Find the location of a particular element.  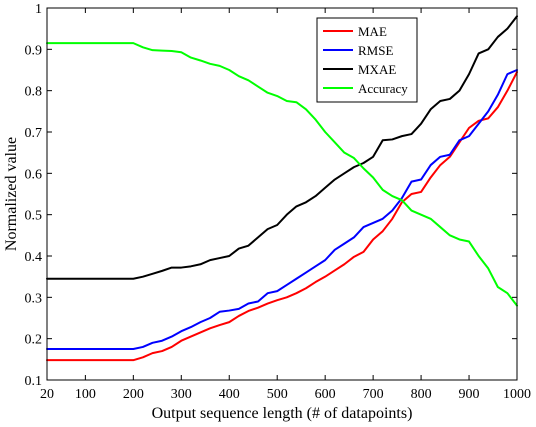

x-tick-label: 900 is located at coordinates (469, 394).